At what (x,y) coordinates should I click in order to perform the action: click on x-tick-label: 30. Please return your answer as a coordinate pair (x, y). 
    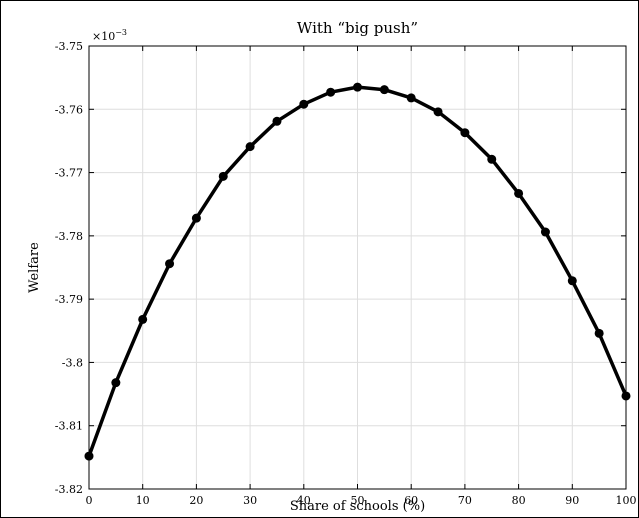
    Looking at the image, I should click on (250, 500).